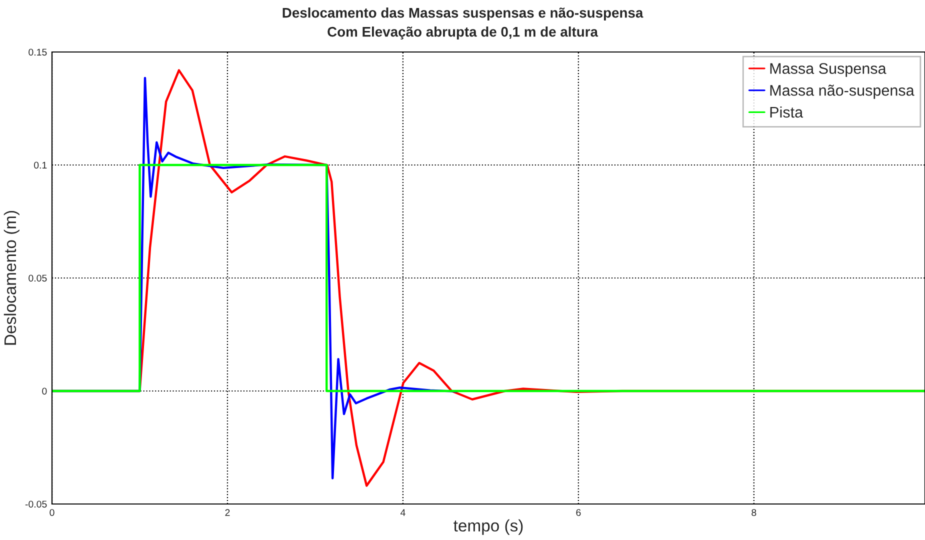 The width and height of the screenshot is (925, 540). I want to click on y-tick-label: -0.05, so click(36, 504).